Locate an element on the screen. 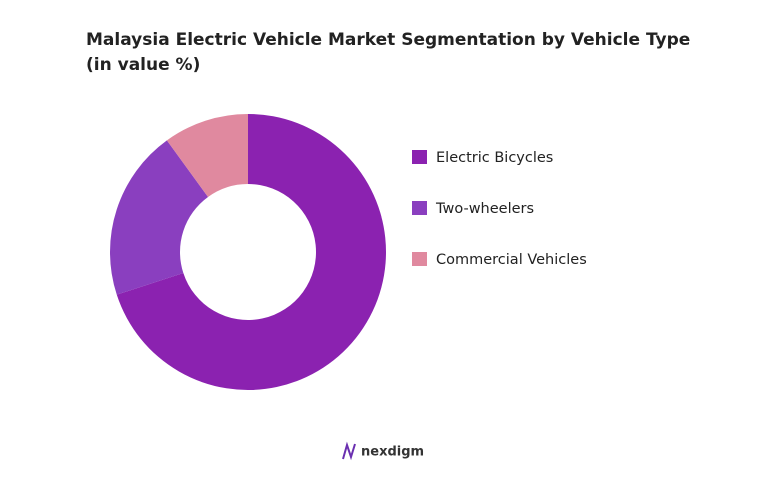 This screenshot has width=782, height=494. legend-label: Two-wheelers is located at coordinates (484, 209).